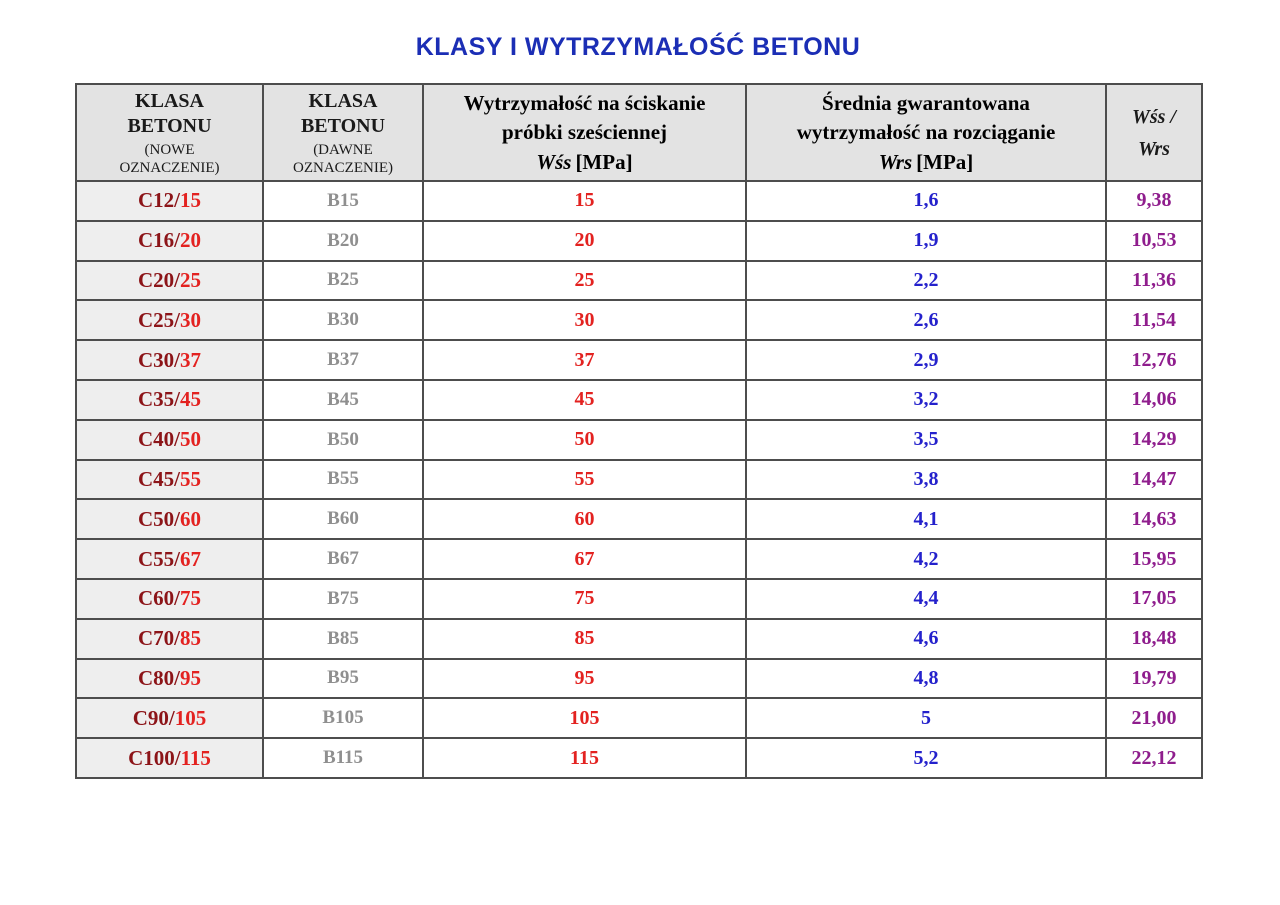  What do you see at coordinates (159, 279) in the screenshot?
I see `class-new-prefix: C20/` at bounding box center [159, 279].